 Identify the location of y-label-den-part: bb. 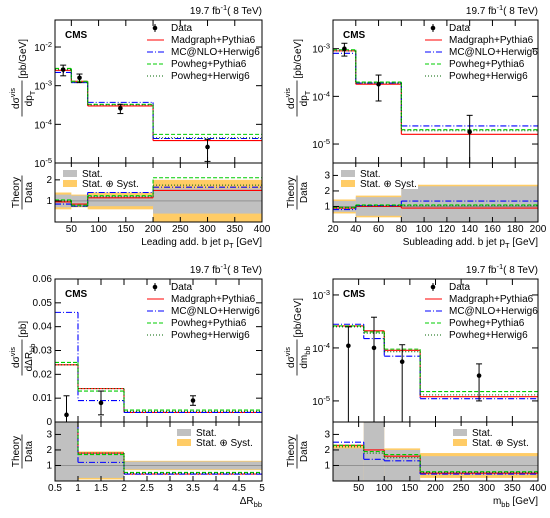
(307, 350).